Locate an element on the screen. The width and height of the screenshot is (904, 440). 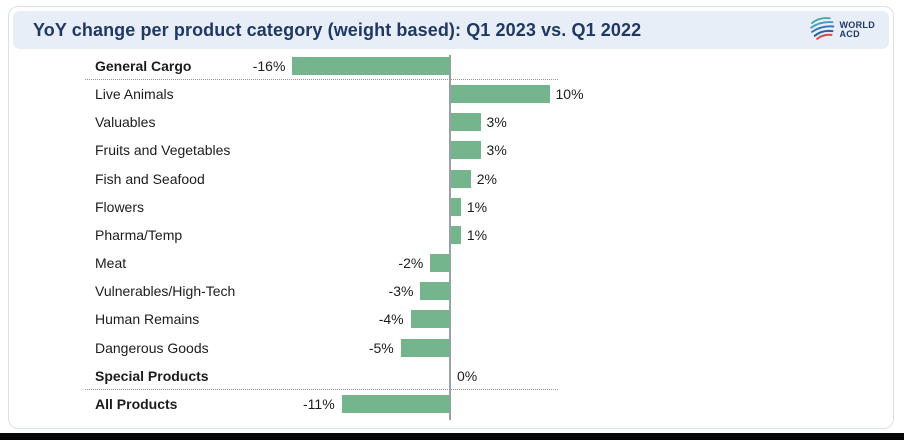
category-row: Vulnerables/High-Tech -3% is located at coordinates (452, 291).